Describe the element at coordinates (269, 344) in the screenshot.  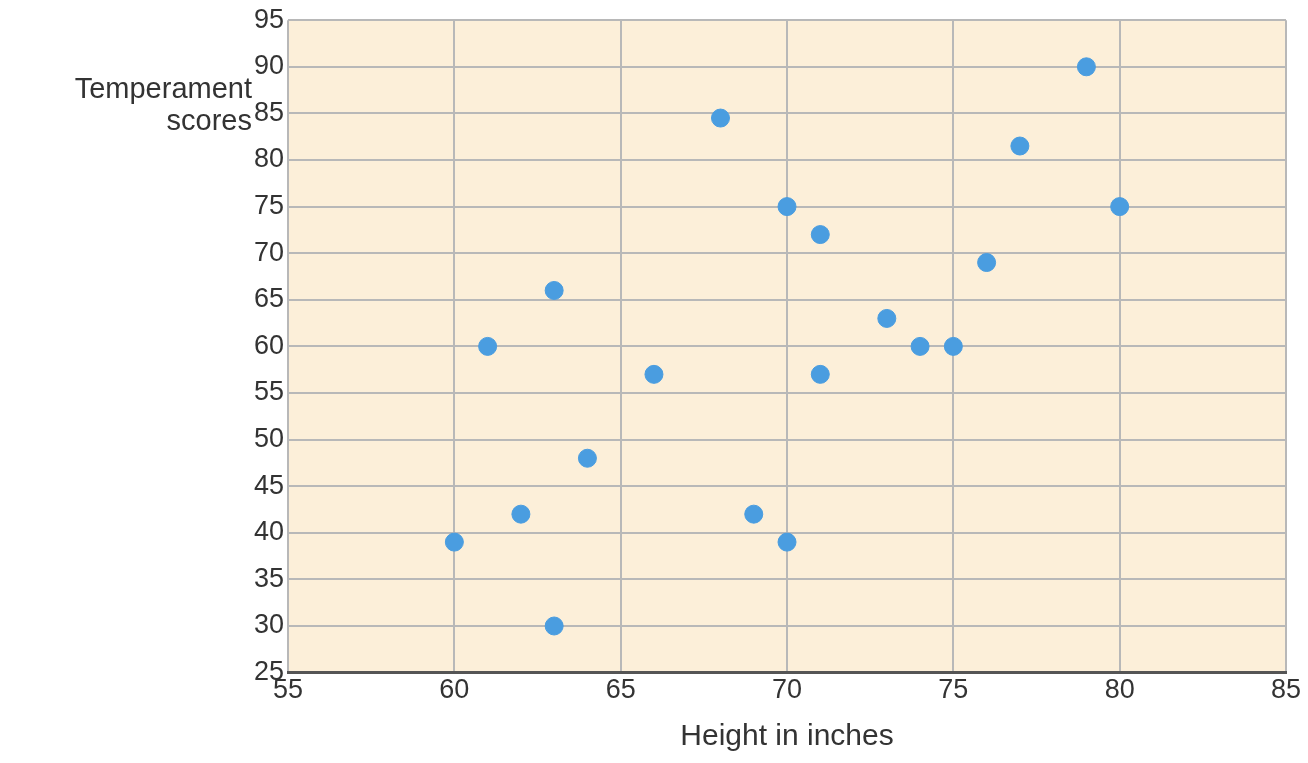
I see `y-tick-label: 60` at that location.